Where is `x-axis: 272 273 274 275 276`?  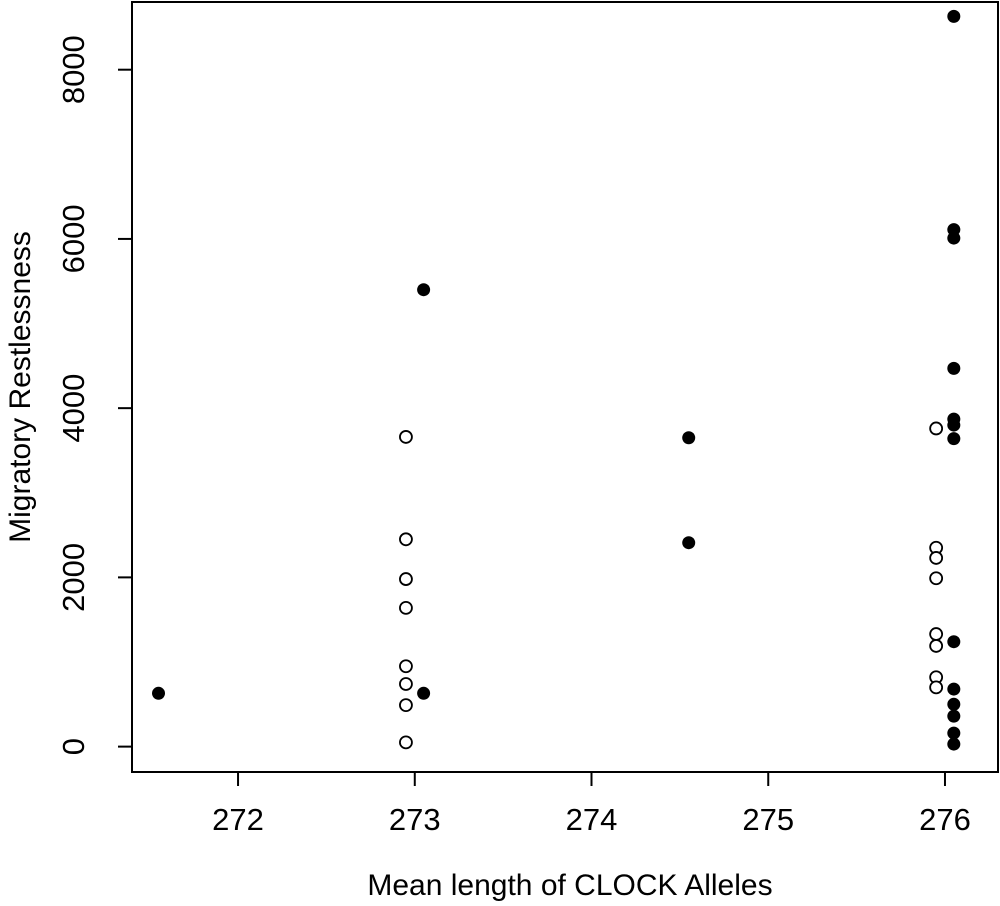 x-axis: 272 273 274 275 276 is located at coordinates (591, 804).